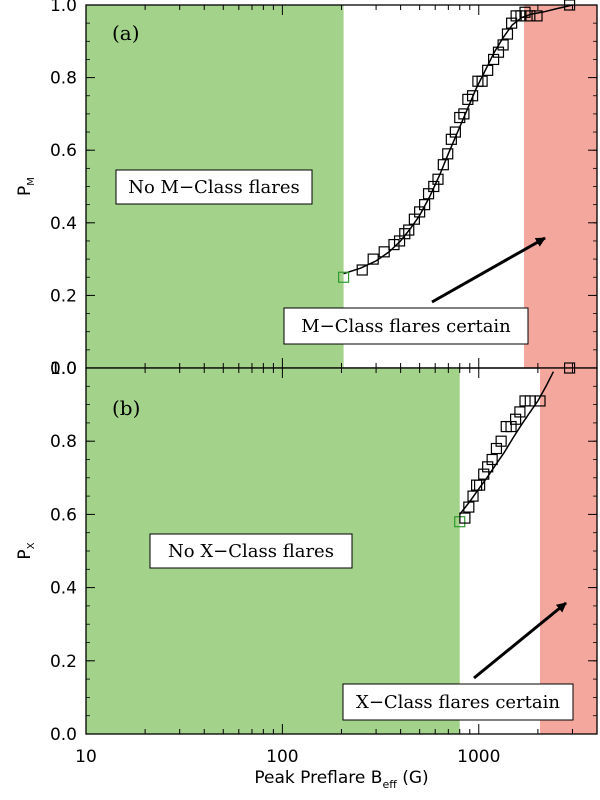 This screenshot has height=800, width=600. I want to click on y-axis-label: PX, so click(26, 550).